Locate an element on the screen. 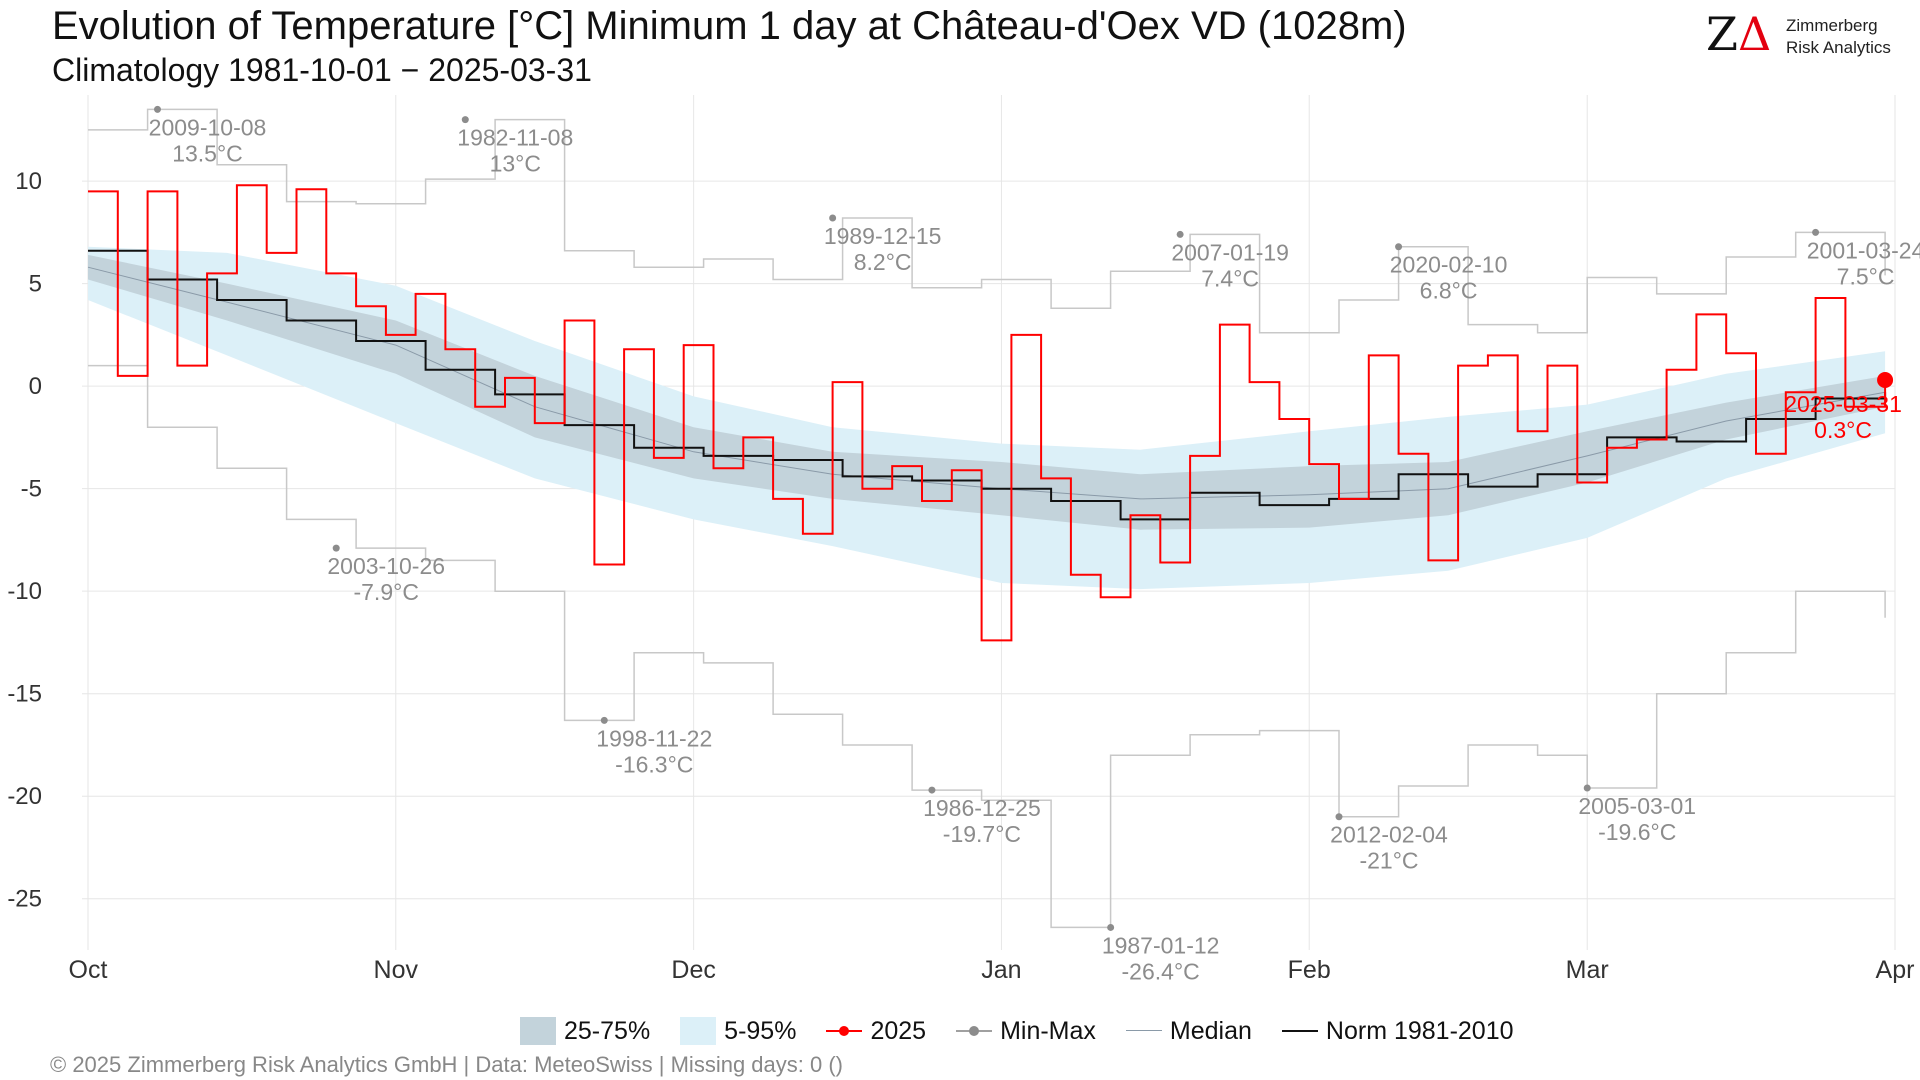  x-tick-label: Jan is located at coordinates (1001, 970).